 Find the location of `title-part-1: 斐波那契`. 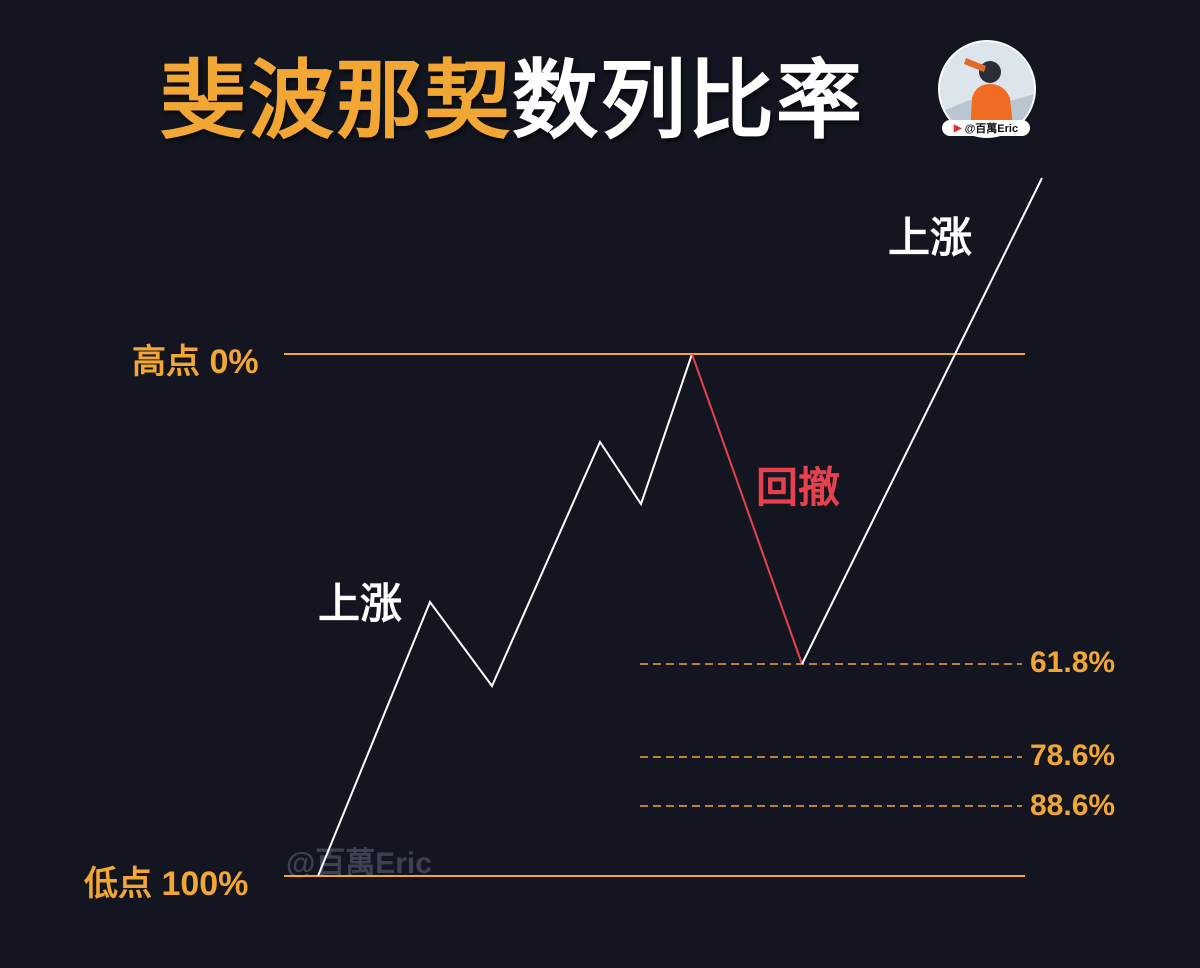

title-part-1: 斐波那契 is located at coordinates (336, 100).